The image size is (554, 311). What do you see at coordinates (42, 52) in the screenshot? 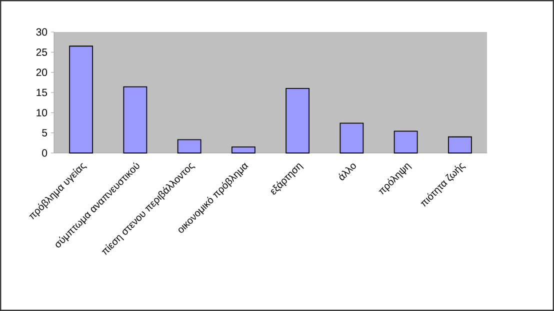
I see `y-tick-label: 25` at bounding box center [42, 52].